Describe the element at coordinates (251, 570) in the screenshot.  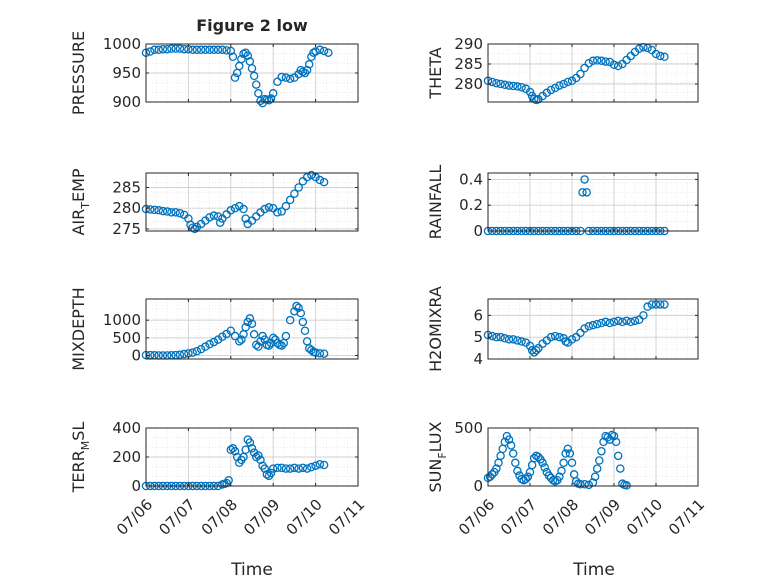
I see `x-axis-label-left: Time` at that location.